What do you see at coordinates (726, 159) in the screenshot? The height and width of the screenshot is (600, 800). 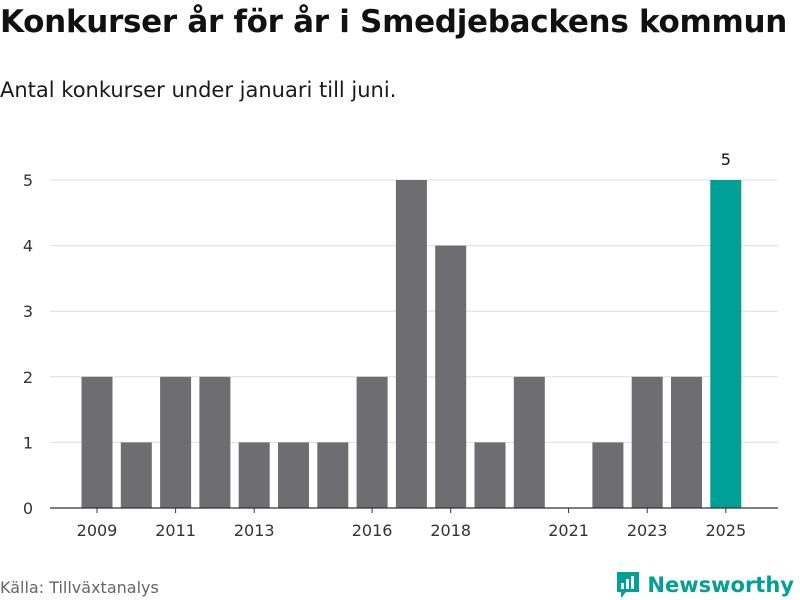 I see `bar-value-label: 5` at bounding box center [726, 159].